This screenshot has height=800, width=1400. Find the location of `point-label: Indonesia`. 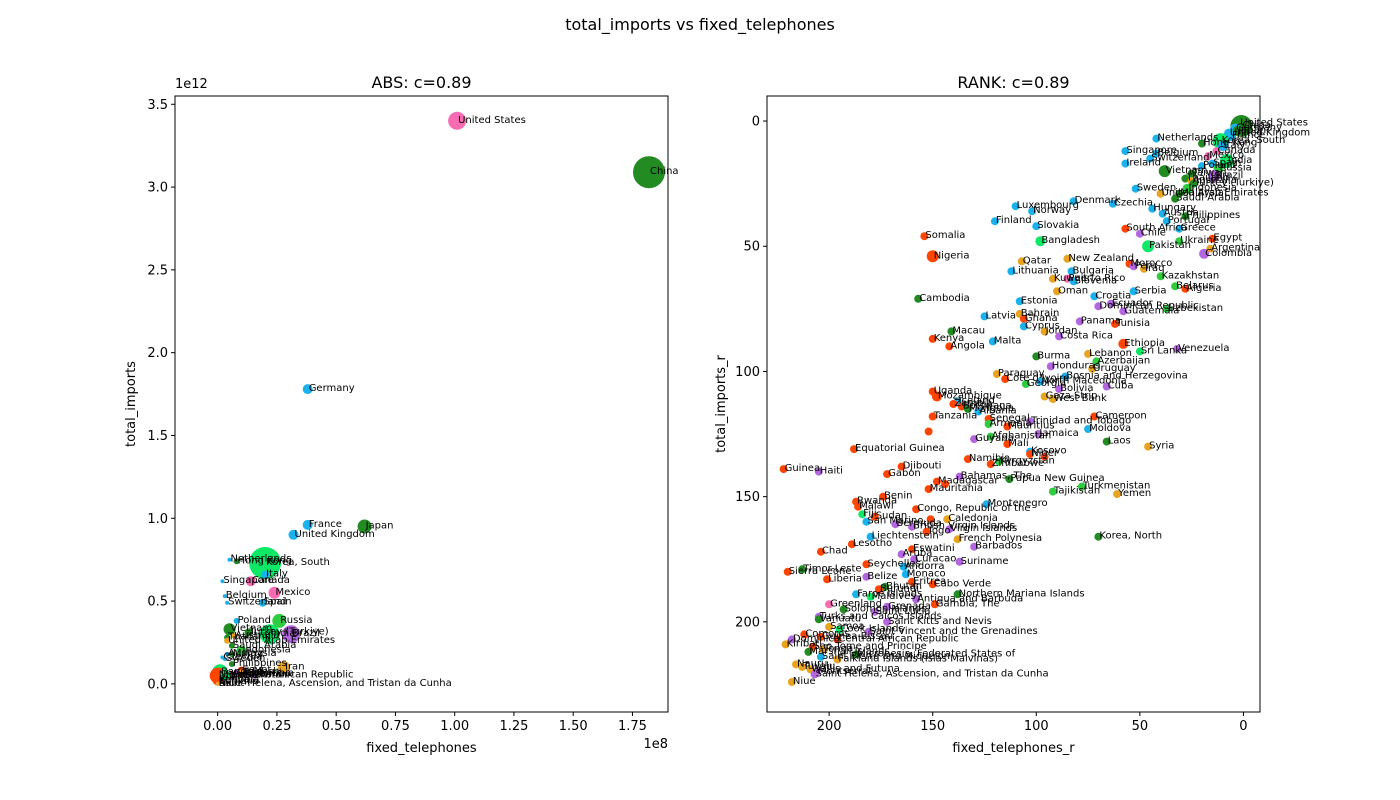

point-label: Indonesia is located at coordinates (266, 650).